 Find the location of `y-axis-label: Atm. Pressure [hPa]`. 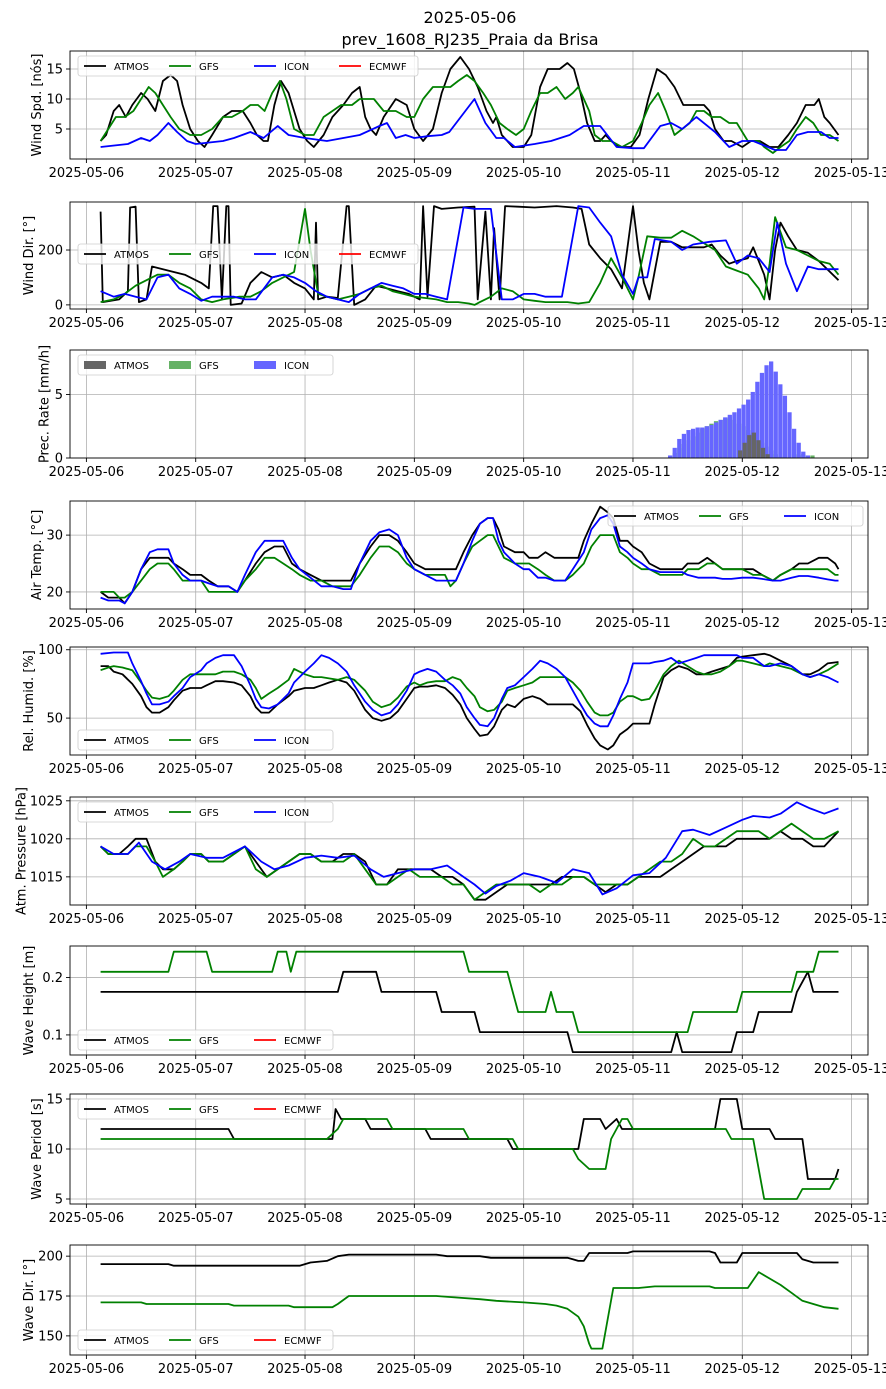

y-axis-label: Atm. Pressure [hPa] is located at coordinates (22, 851).